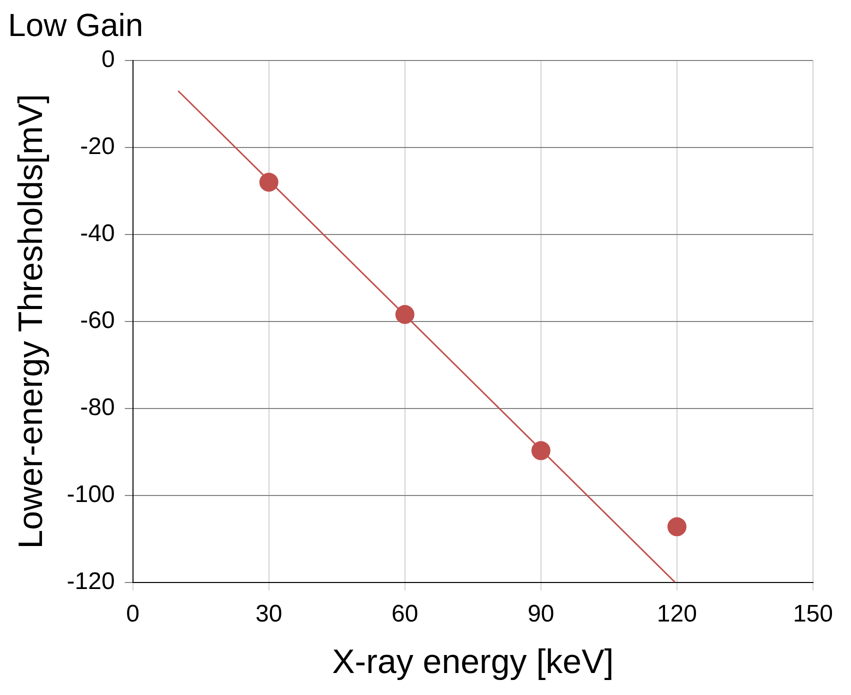  Describe the element at coordinates (31, 321) in the screenshot. I see `y-axis-title: Lower-energy Thresholds[mV]` at that location.